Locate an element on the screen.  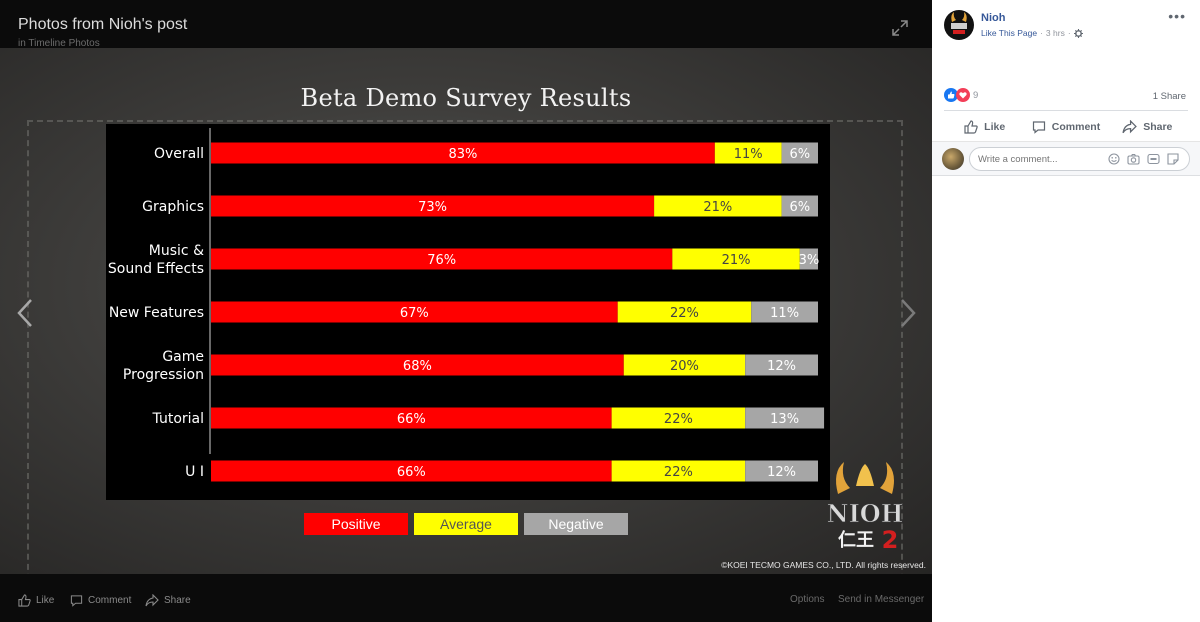
share-label: Share is located at coordinates (1158, 127).